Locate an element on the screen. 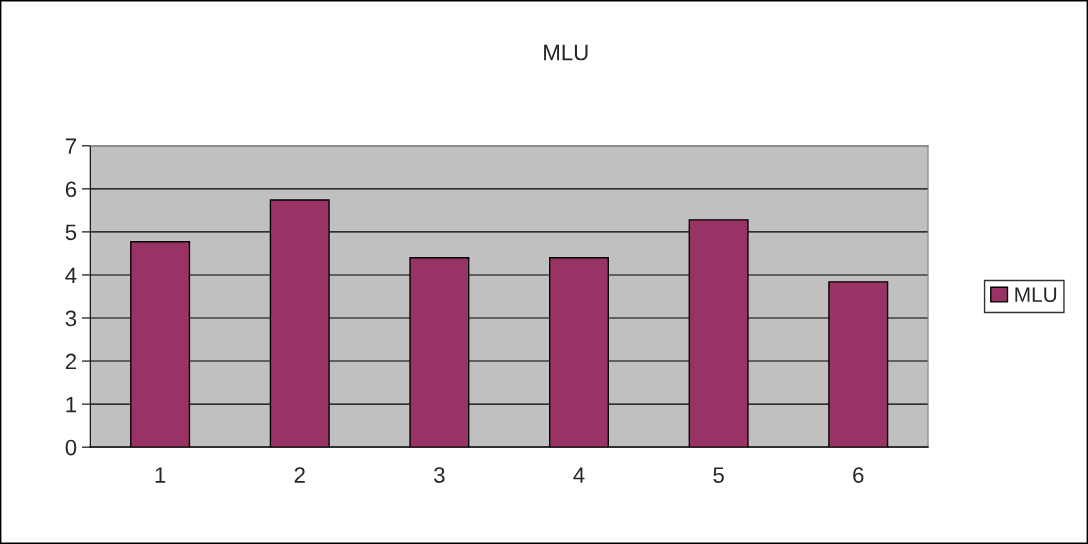 This screenshot has height=544, width=1088. chart-title: MLU is located at coordinates (566, 52).